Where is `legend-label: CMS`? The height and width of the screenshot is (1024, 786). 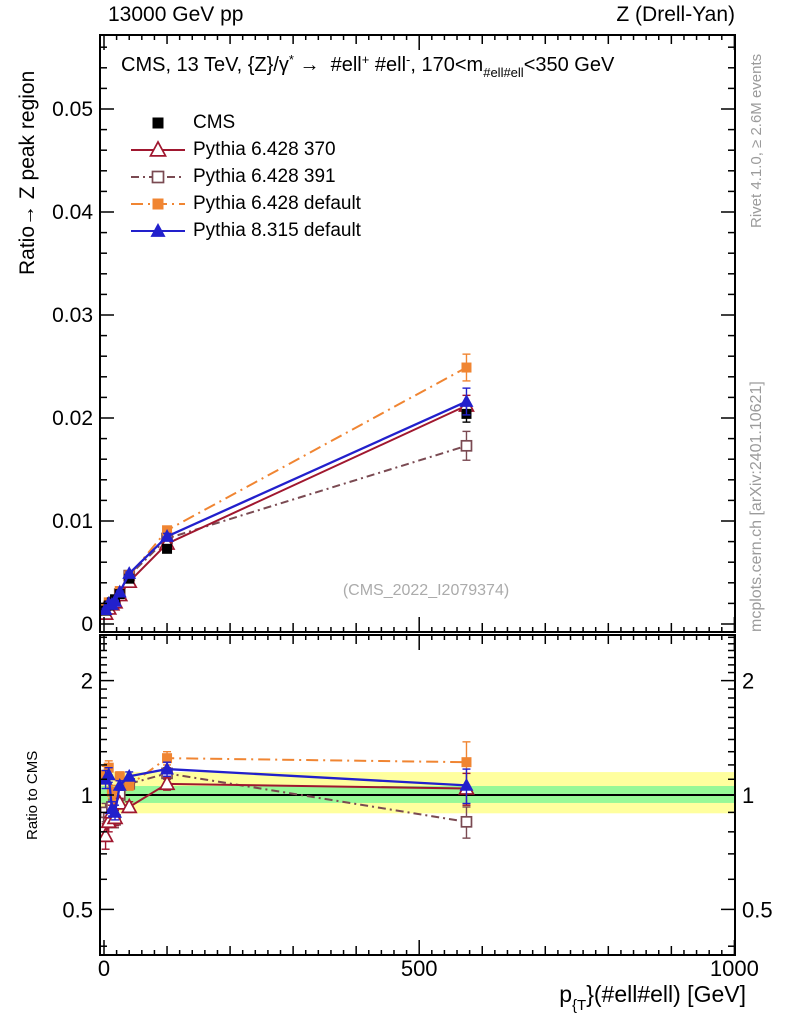
legend-label: CMS is located at coordinates (214, 122).